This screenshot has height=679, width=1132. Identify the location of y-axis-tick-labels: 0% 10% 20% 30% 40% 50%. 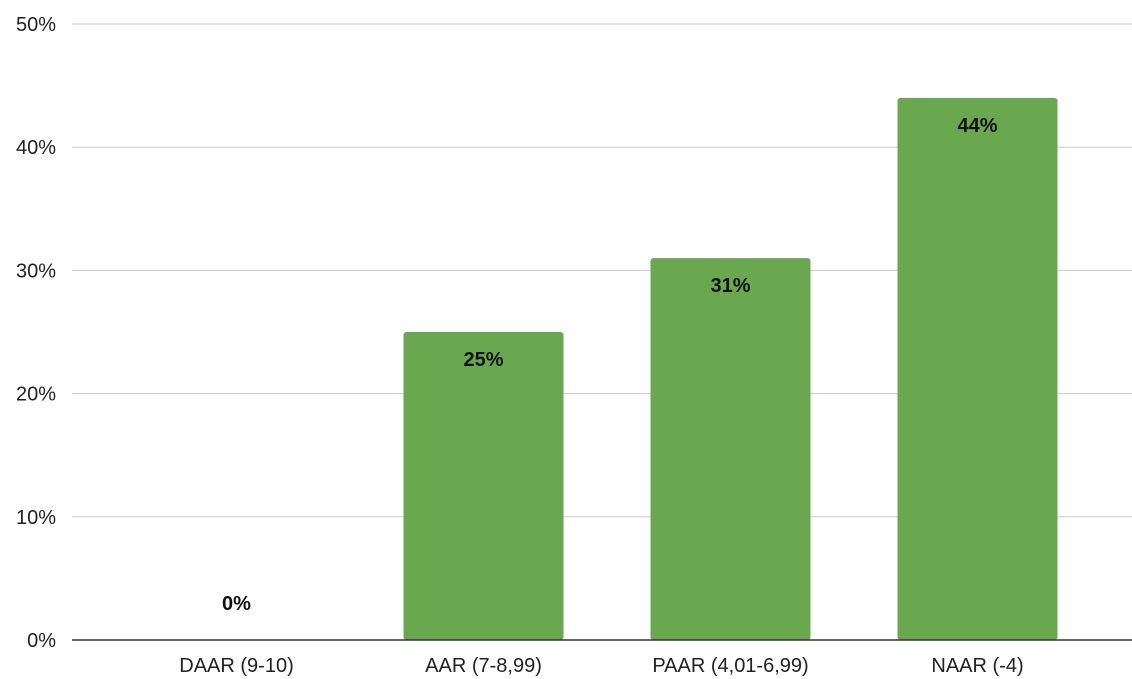
(36, 333).